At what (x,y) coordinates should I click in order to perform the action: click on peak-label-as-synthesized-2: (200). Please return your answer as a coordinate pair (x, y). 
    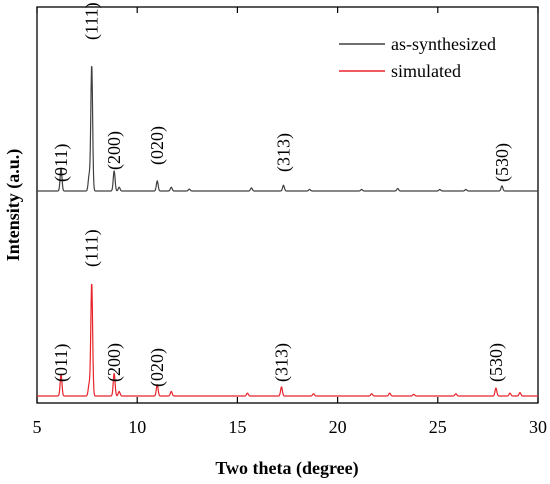
    Looking at the image, I should click on (114, 150).